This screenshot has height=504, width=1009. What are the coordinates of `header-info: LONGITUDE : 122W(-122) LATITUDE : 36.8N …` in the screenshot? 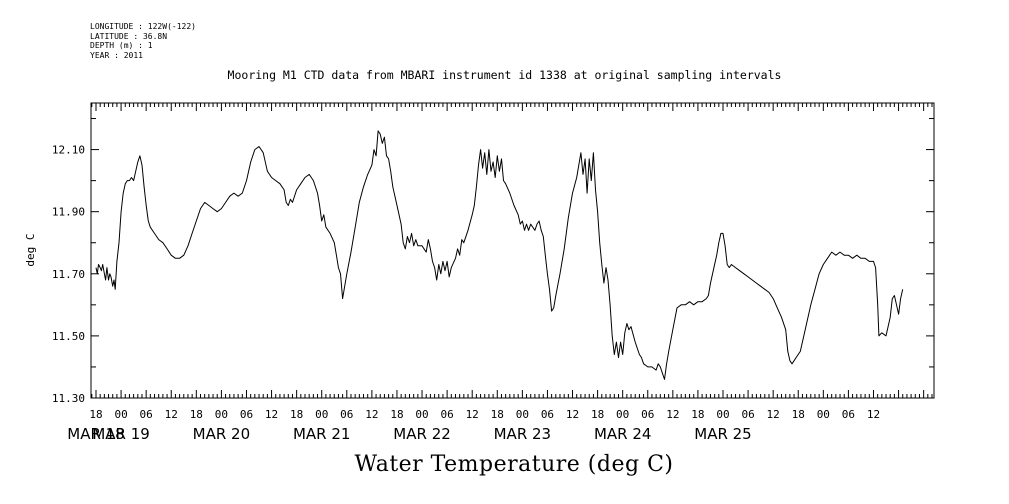 It's located at (143, 41).